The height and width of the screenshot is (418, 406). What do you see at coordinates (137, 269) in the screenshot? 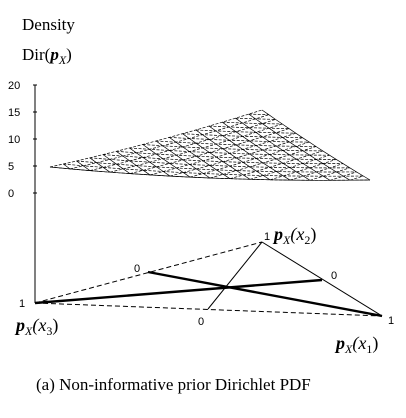
I see `edge-zero-label-left: 0` at bounding box center [137, 269].